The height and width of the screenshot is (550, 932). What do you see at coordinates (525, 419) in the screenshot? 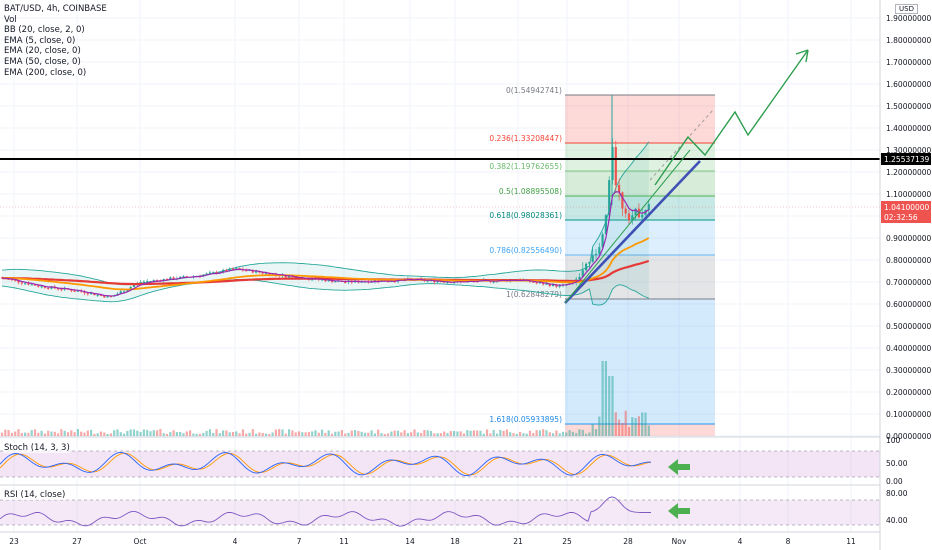
I see `fib-label-1618: 1.618(0.05933895)` at bounding box center [525, 419].